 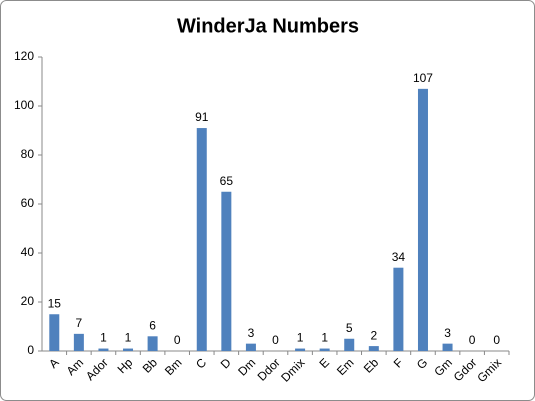 I want to click on y-tick-label: 80, so click(x=28, y=154).